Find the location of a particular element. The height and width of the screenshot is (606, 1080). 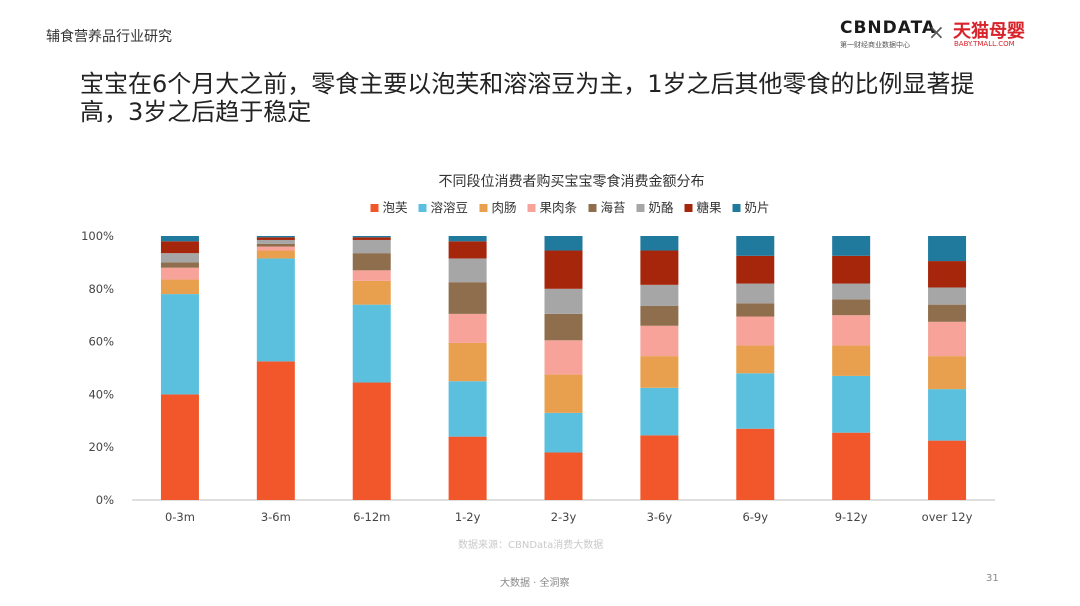

legend-label: 糖果 is located at coordinates (710, 207).